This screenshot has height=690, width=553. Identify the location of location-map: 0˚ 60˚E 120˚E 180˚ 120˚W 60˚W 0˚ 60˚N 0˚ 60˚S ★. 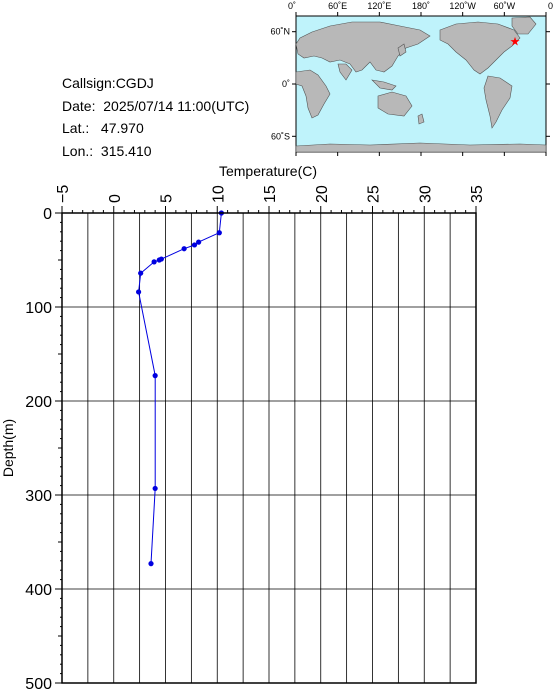
(411, 78).